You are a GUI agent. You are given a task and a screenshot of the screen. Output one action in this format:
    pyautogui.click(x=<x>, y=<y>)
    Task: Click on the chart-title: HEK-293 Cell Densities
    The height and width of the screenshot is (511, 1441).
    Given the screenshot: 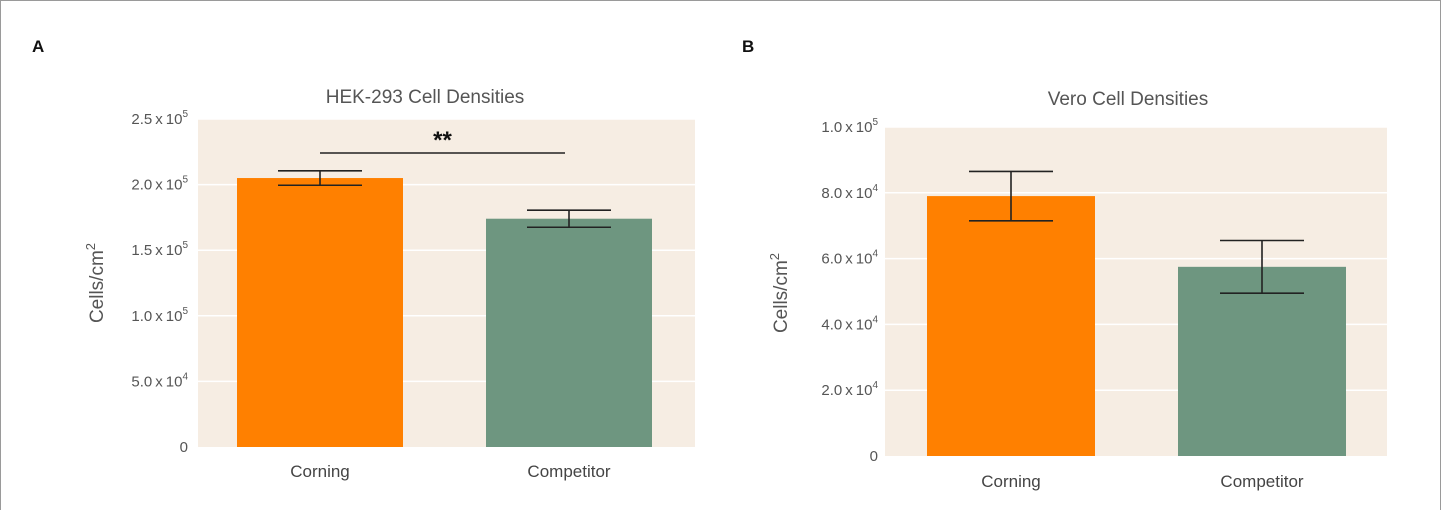 What is the action you would take?
    pyautogui.click(x=425, y=97)
    